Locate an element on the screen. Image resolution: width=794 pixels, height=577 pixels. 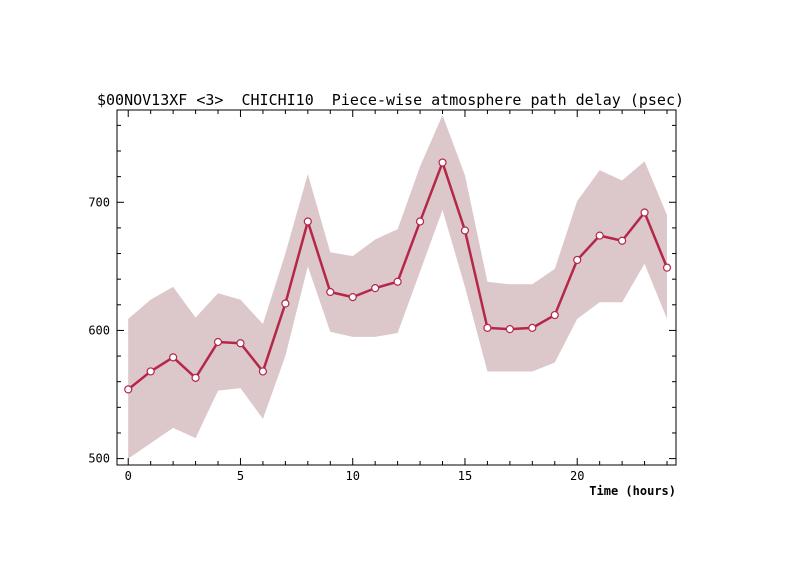
x-tick-label: 10 is located at coordinates (352, 476).